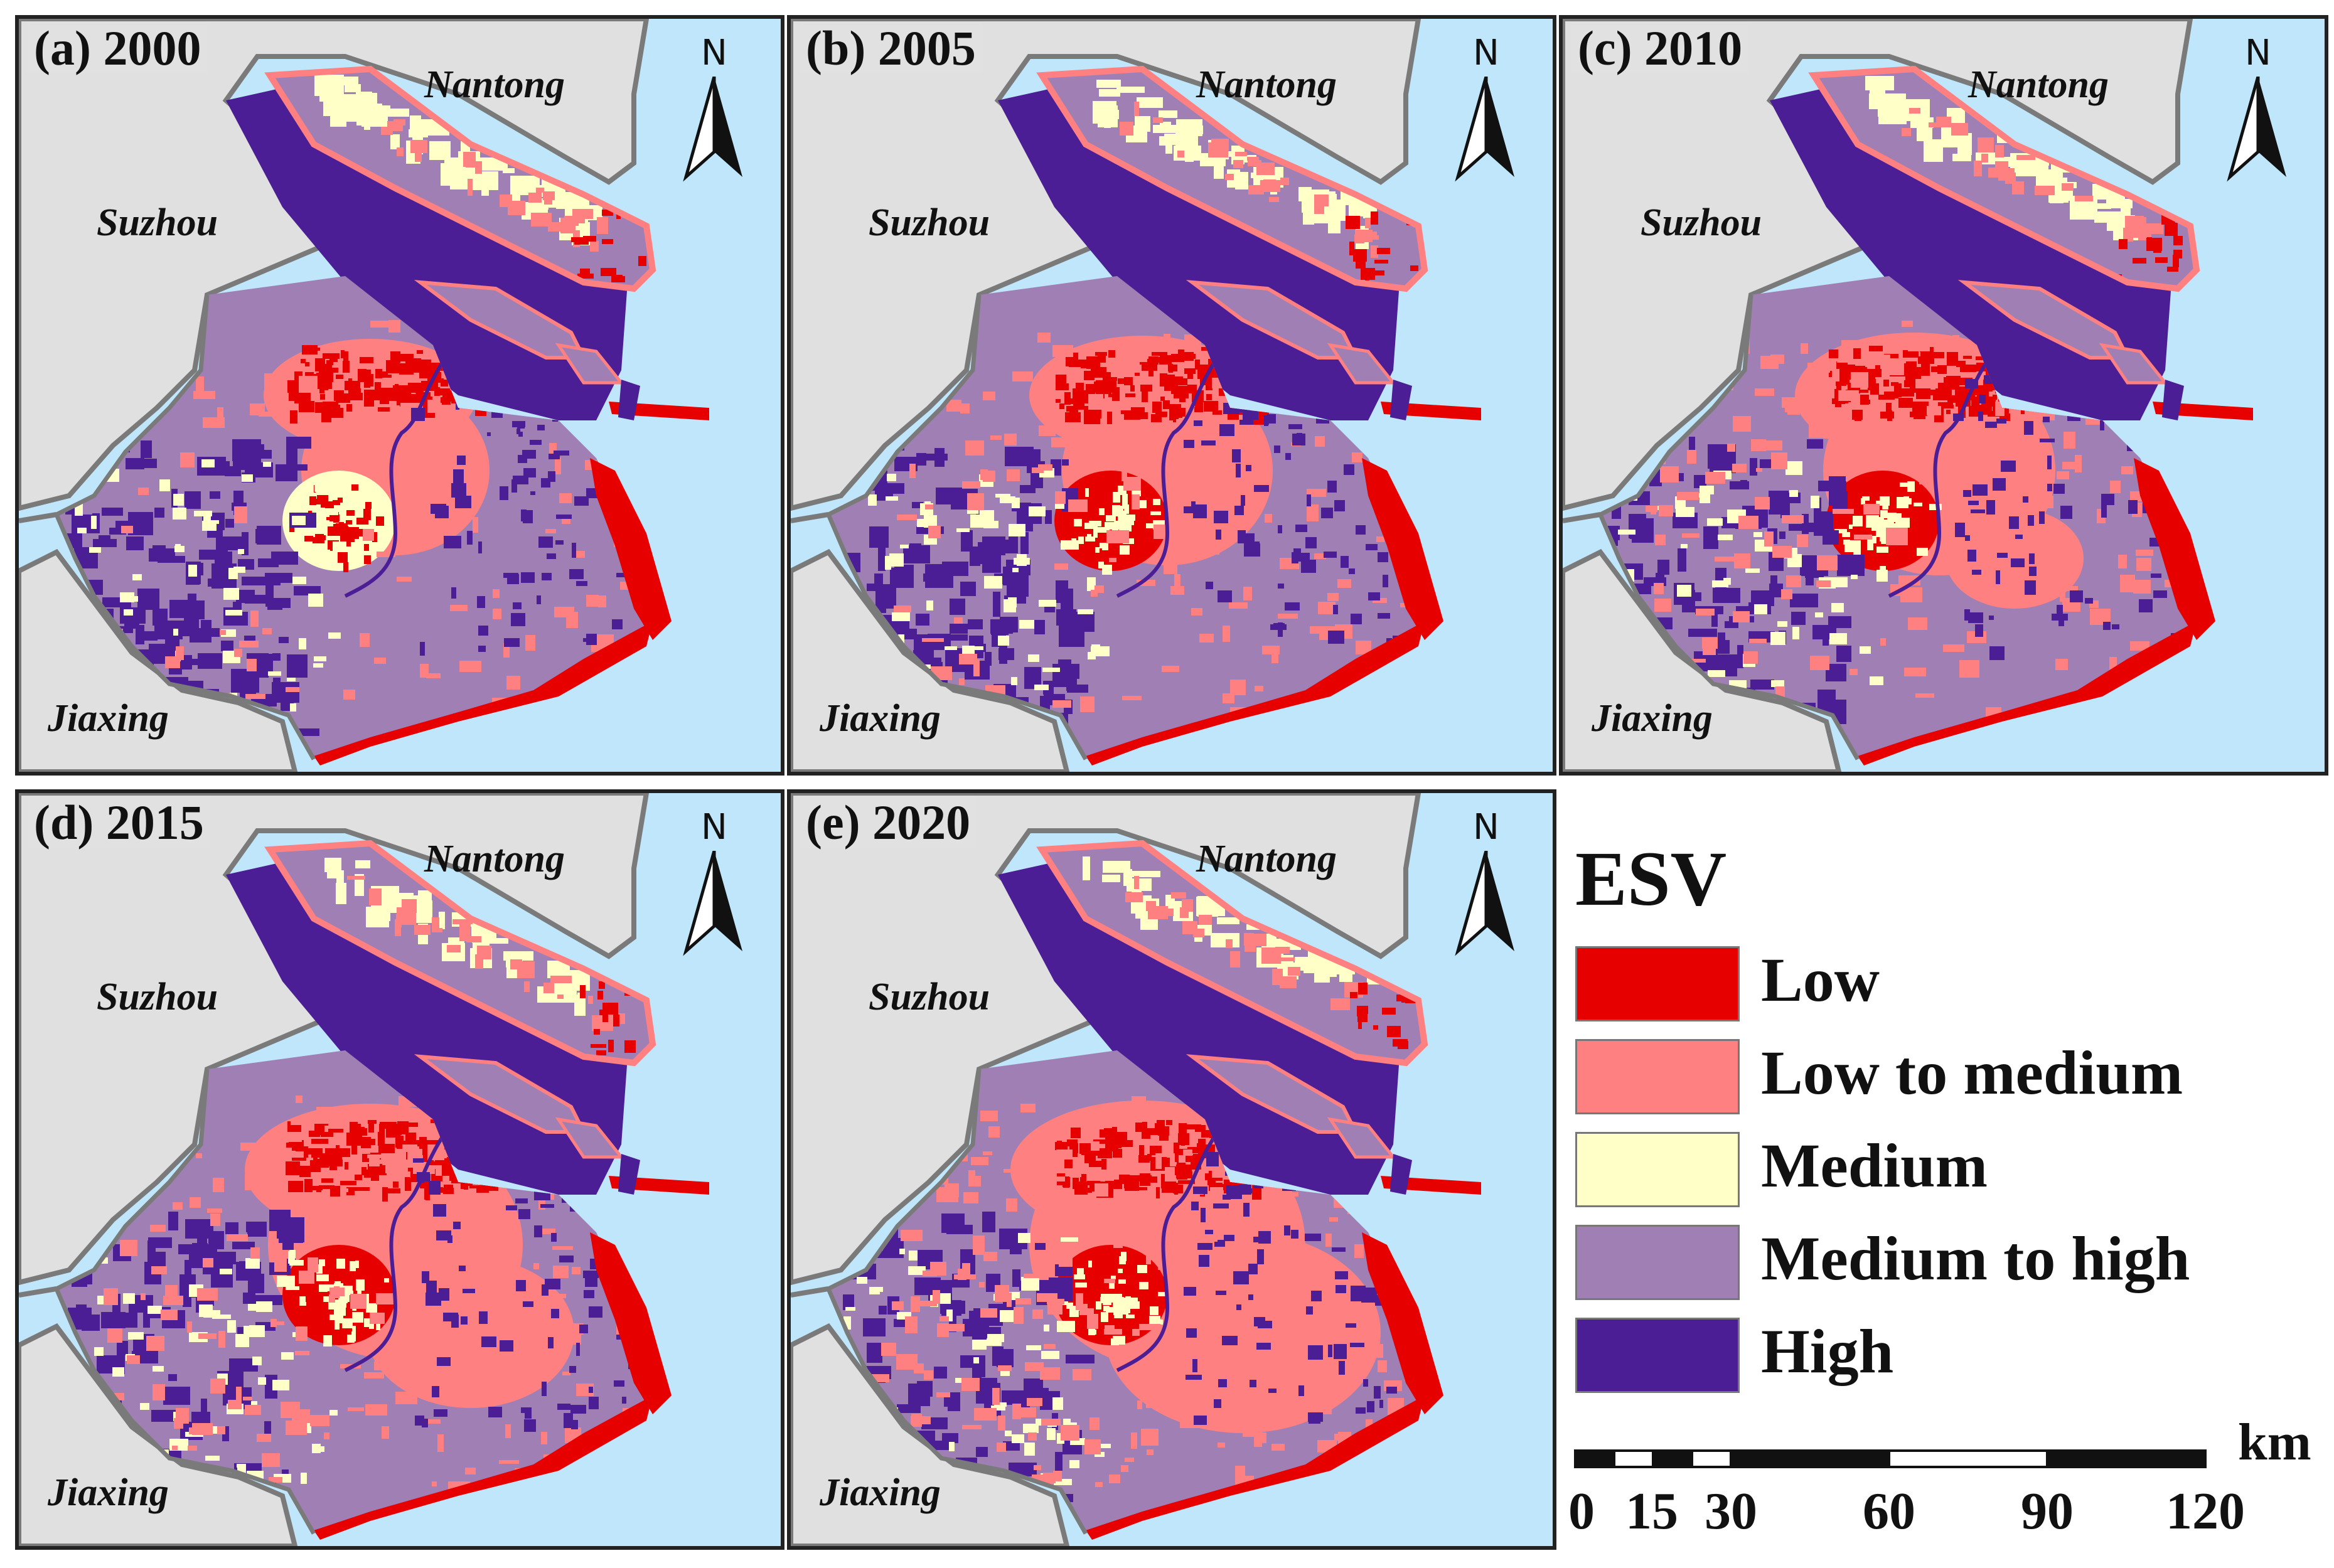  What do you see at coordinates (119, 822) in the screenshot?
I see `panel-label: (d) 2015` at bounding box center [119, 822].